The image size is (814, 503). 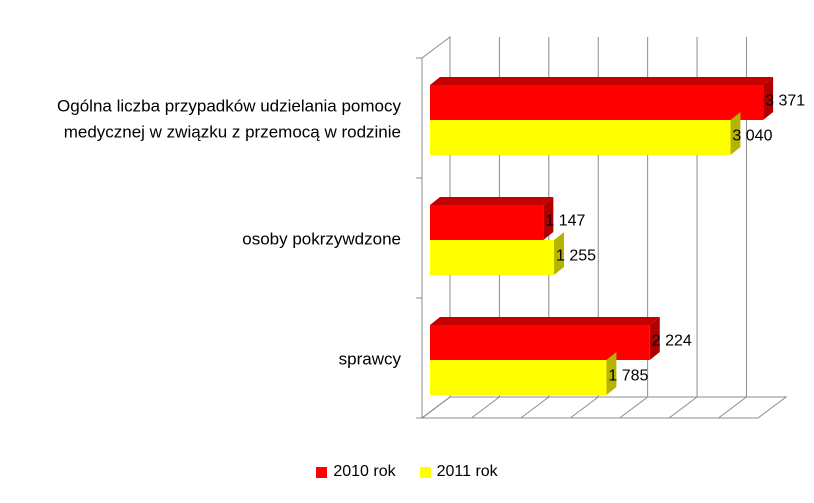 I want to click on legend-swatch-2010, so click(x=322, y=472).